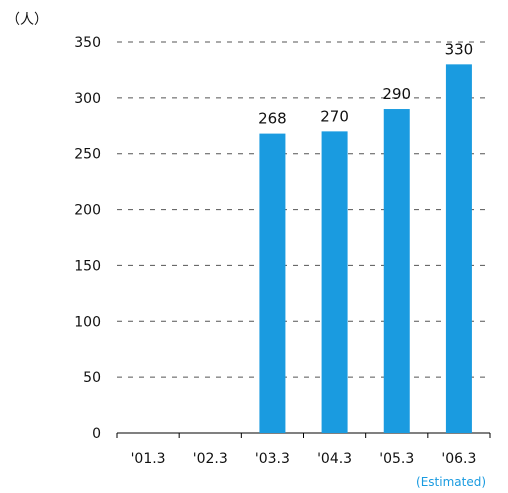 The image size is (508, 493). I want to click on data-labels: 268 270 290 330, so click(365, 83).